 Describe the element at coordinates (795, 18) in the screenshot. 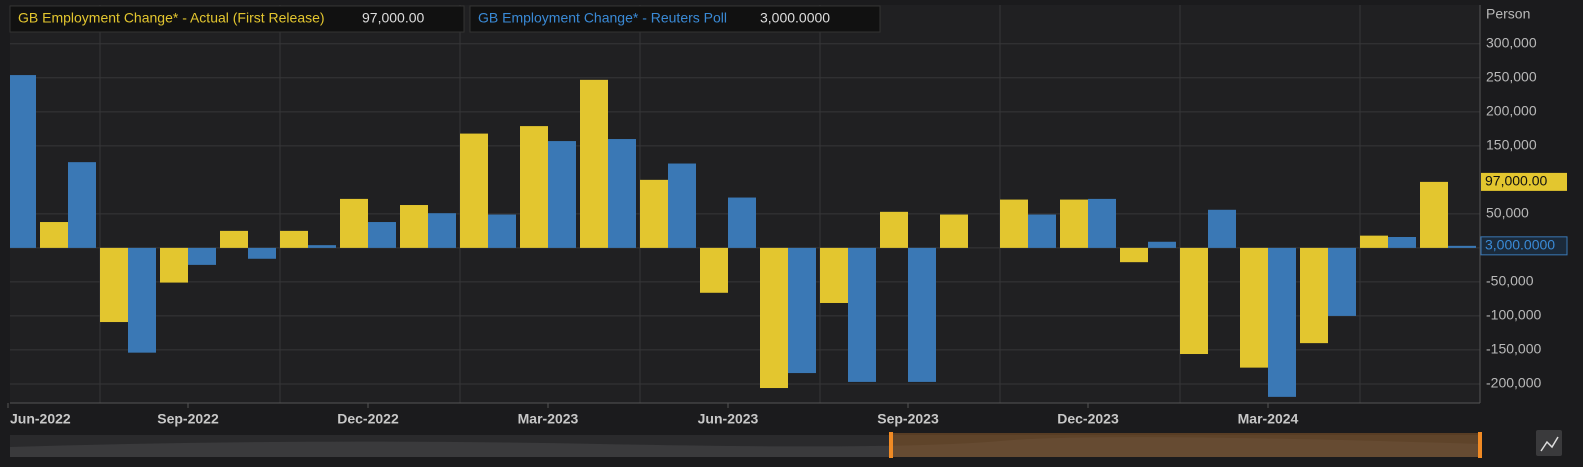

I see `legend-value: 3,000.0000` at that location.